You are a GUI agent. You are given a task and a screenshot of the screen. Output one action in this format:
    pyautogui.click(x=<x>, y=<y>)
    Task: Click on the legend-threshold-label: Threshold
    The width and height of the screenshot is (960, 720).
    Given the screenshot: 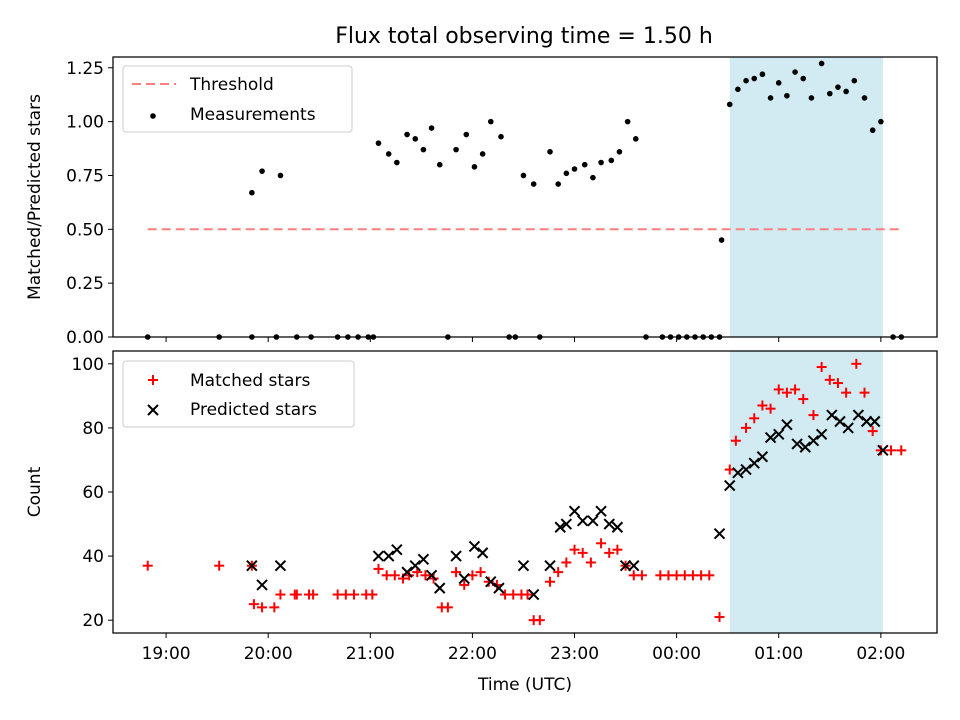 What is the action you would take?
    pyautogui.click(x=231, y=85)
    